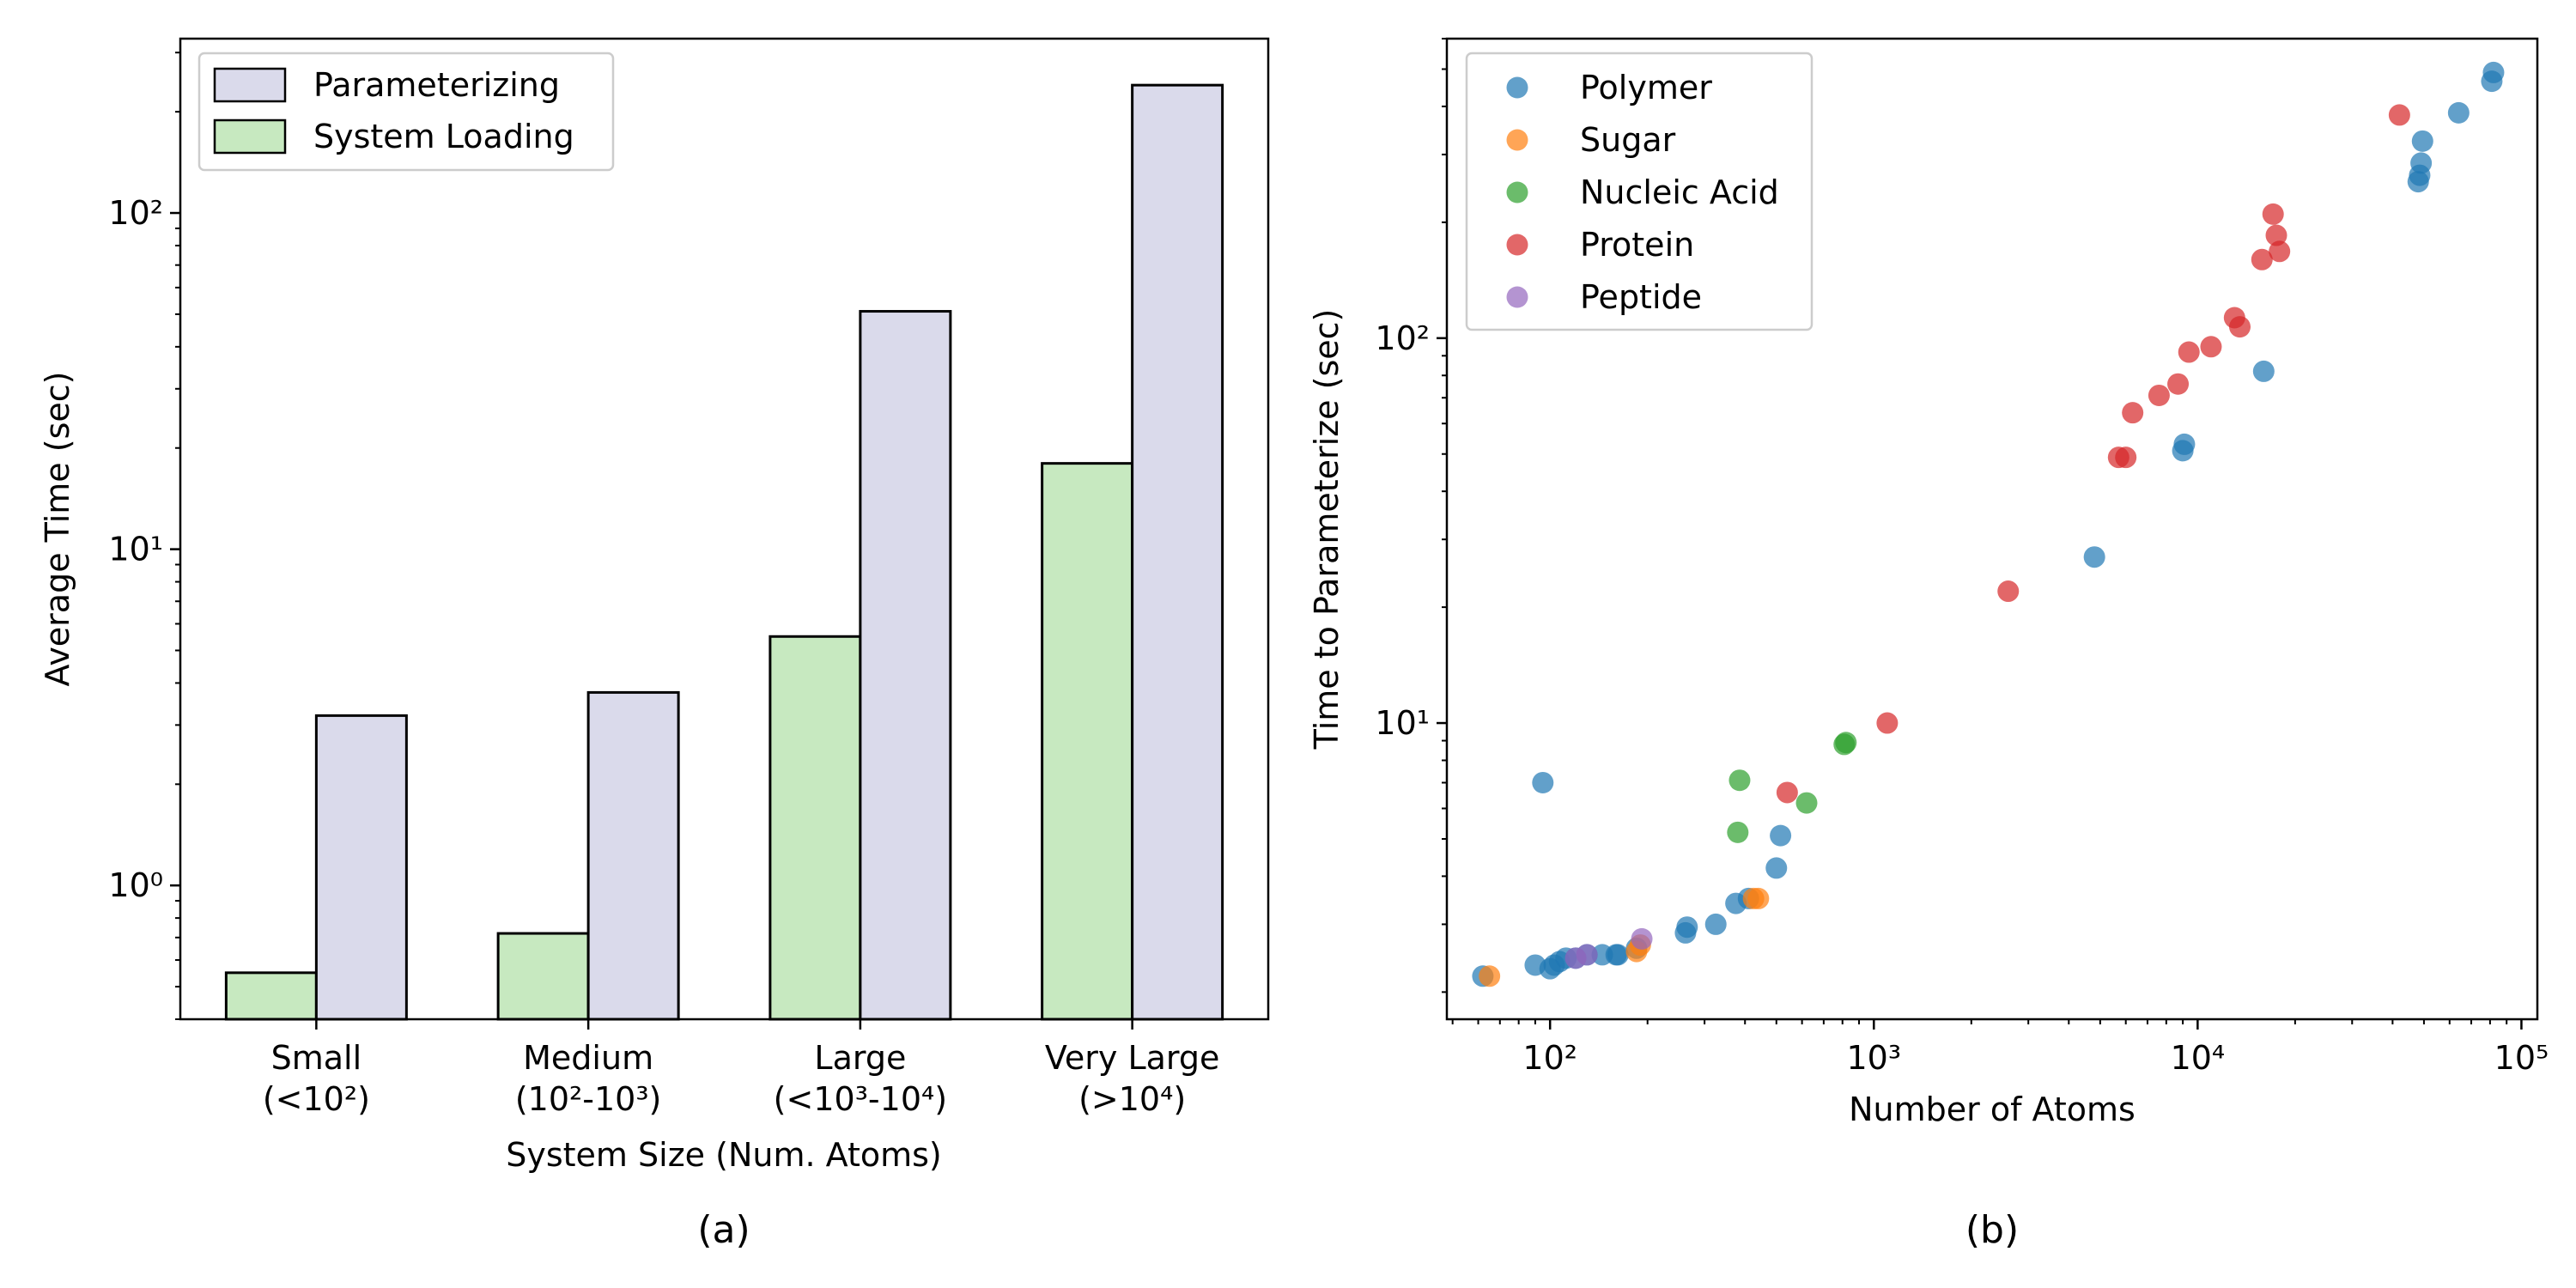 The width and height of the screenshot is (2576, 1288). What do you see at coordinates (1550, 1058) in the screenshot?
I see `x-tick-label: 10²` at bounding box center [1550, 1058].